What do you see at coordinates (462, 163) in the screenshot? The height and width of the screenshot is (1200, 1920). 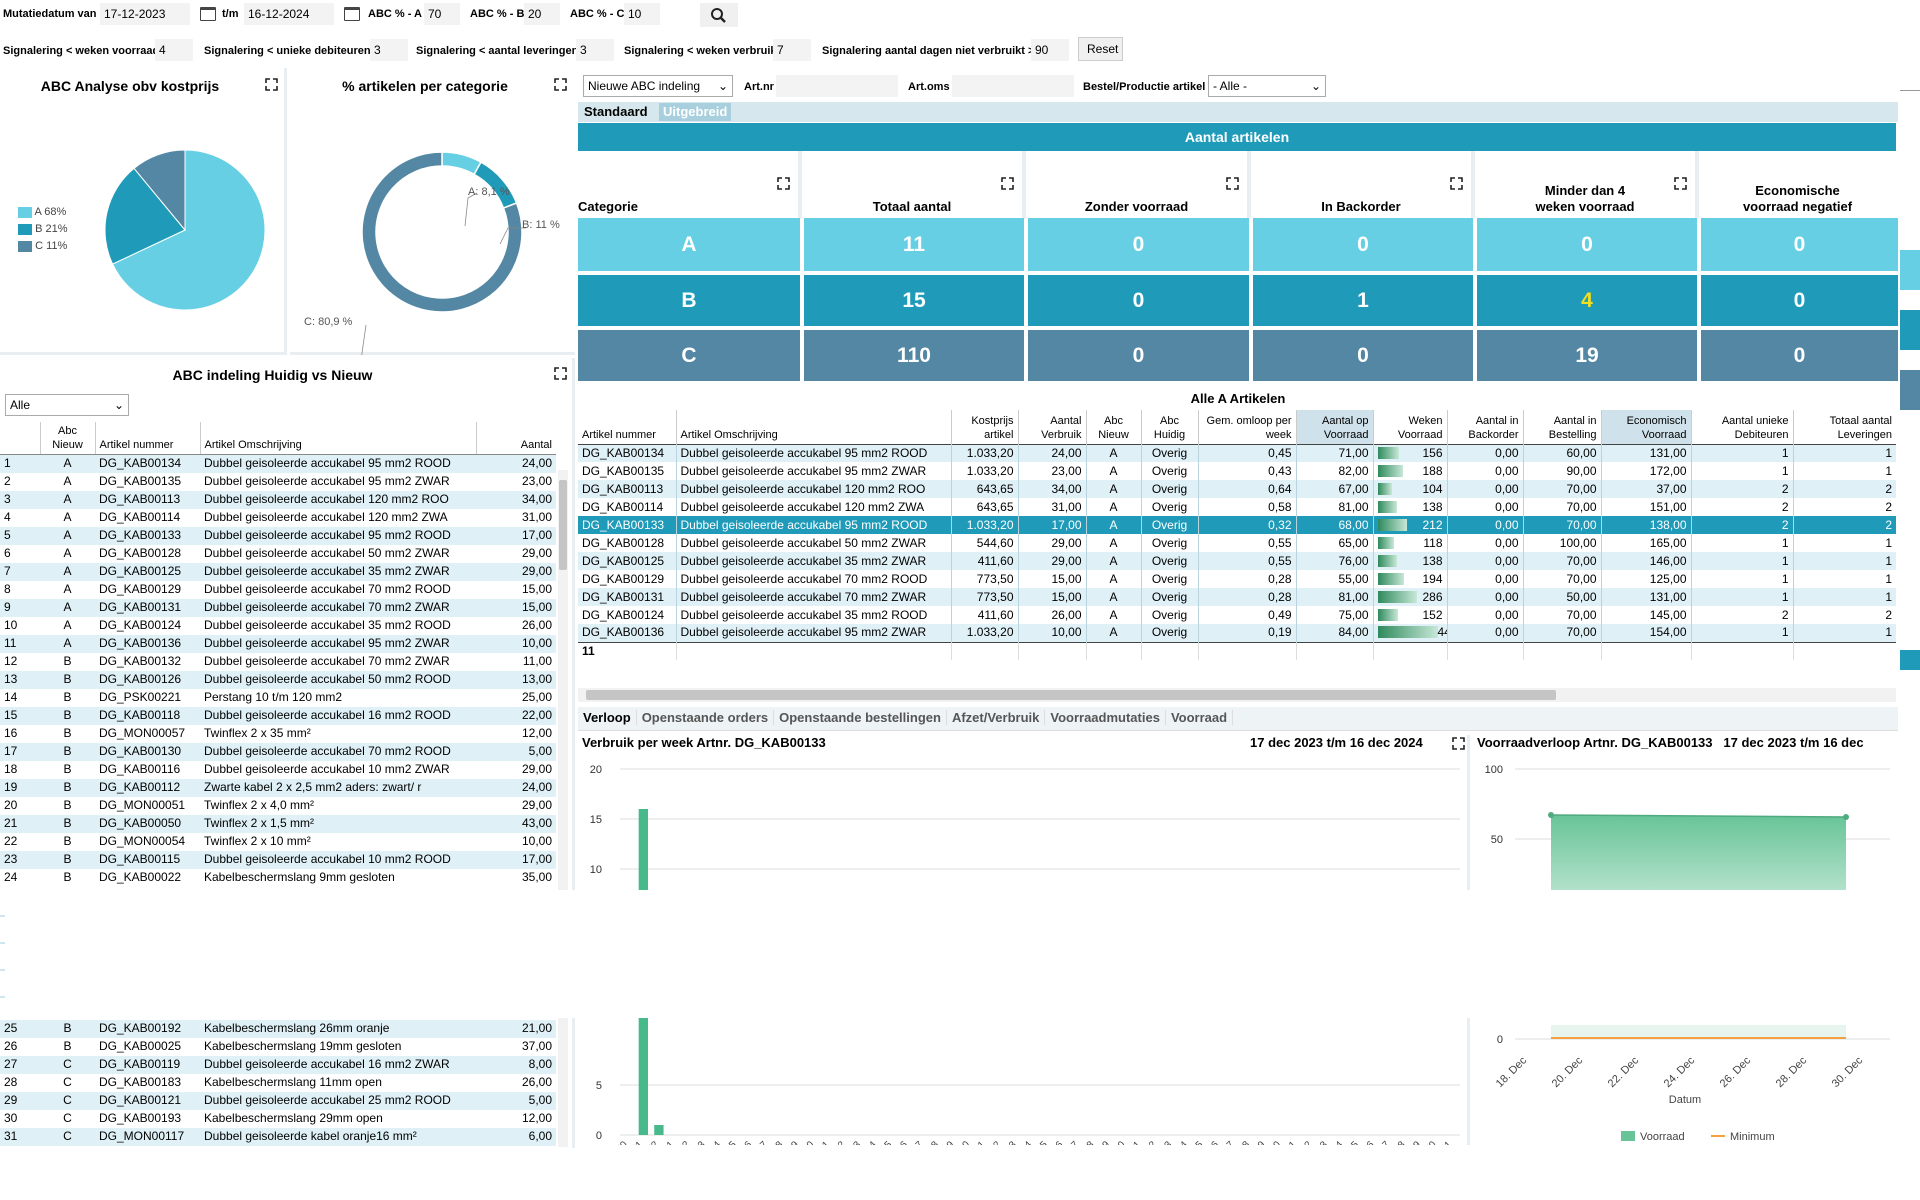 I see `donut-slice-a` at bounding box center [462, 163].